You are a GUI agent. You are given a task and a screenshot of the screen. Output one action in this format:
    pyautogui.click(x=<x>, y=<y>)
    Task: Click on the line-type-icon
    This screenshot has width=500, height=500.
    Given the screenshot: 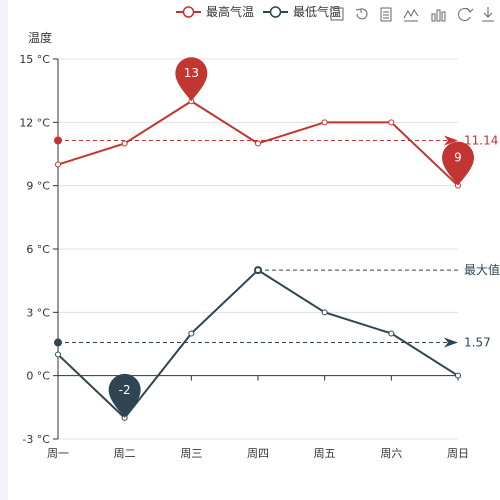 What is the action you would take?
    pyautogui.click(x=411, y=15)
    